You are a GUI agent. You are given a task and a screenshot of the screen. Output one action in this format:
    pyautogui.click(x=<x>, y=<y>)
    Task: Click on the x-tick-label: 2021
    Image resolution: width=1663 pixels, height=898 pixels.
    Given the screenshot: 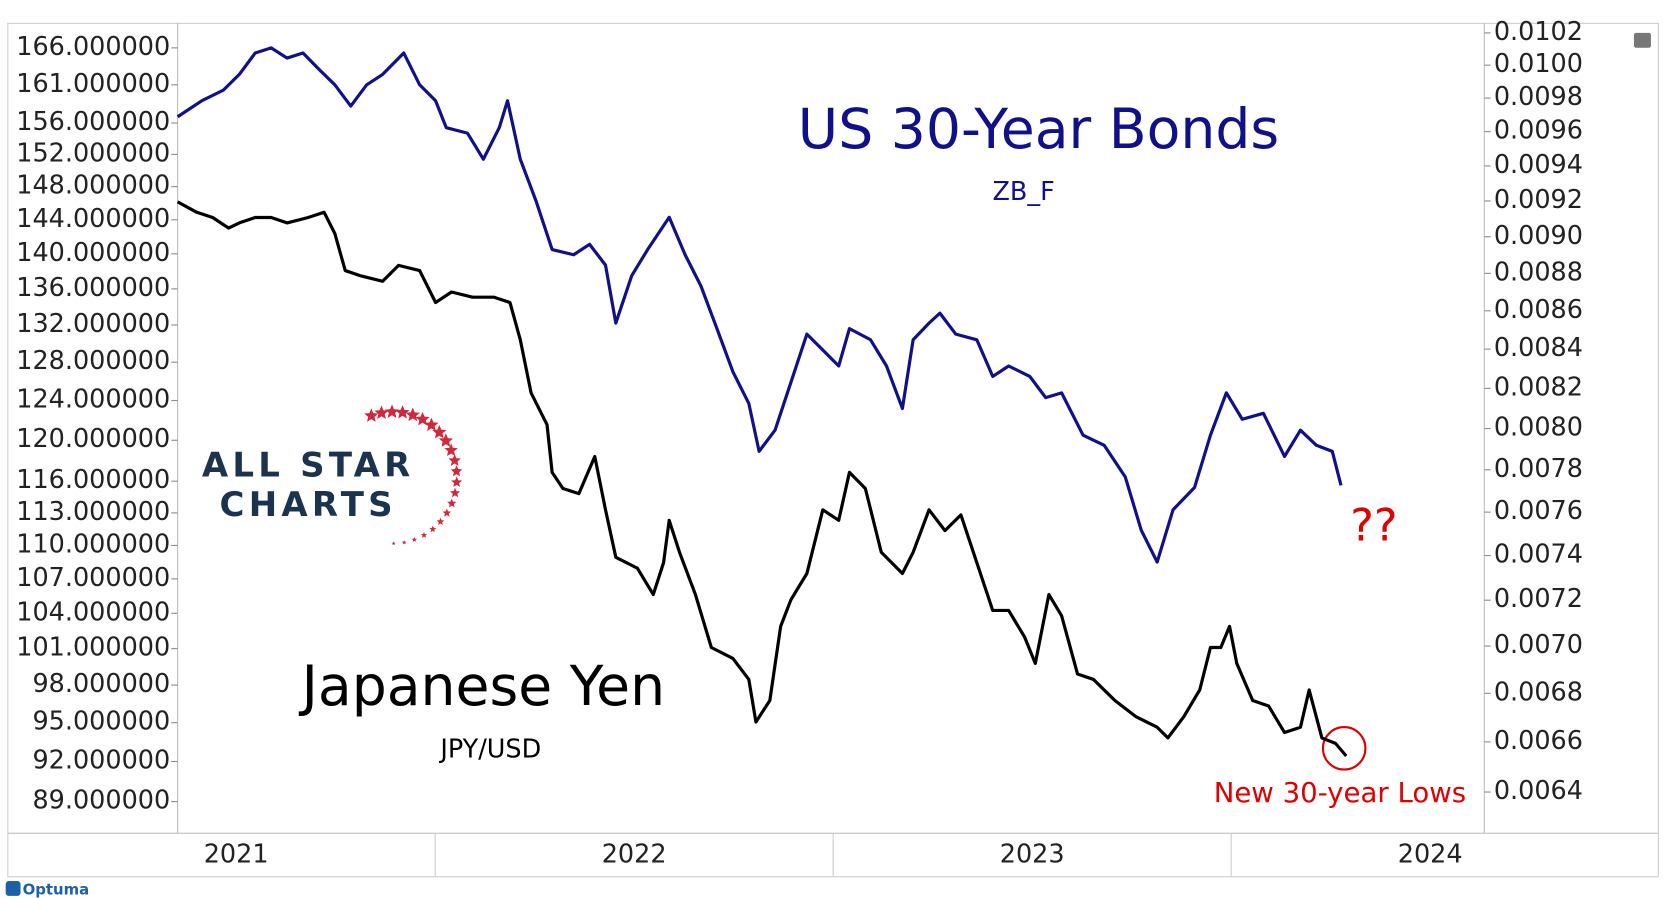 What is the action you would take?
    pyautogui.click(x=236, y=855)
    